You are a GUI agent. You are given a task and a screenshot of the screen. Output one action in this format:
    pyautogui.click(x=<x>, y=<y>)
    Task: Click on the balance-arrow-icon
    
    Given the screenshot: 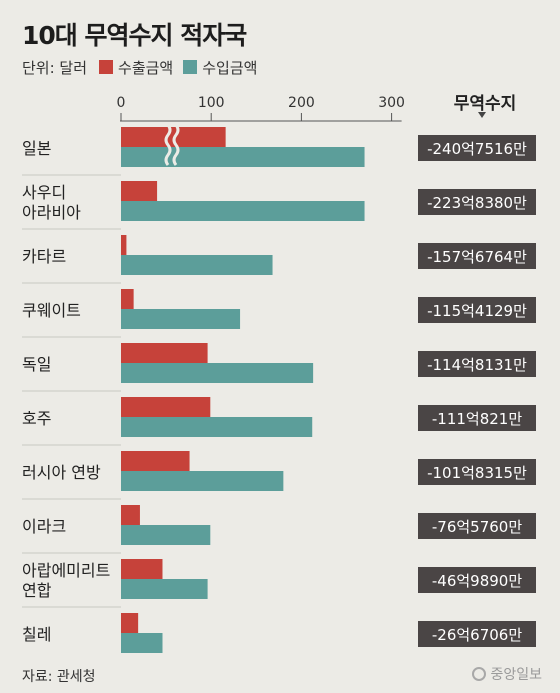 What is the action you would take?
    pyautogui.click(x=482, y=115)
    